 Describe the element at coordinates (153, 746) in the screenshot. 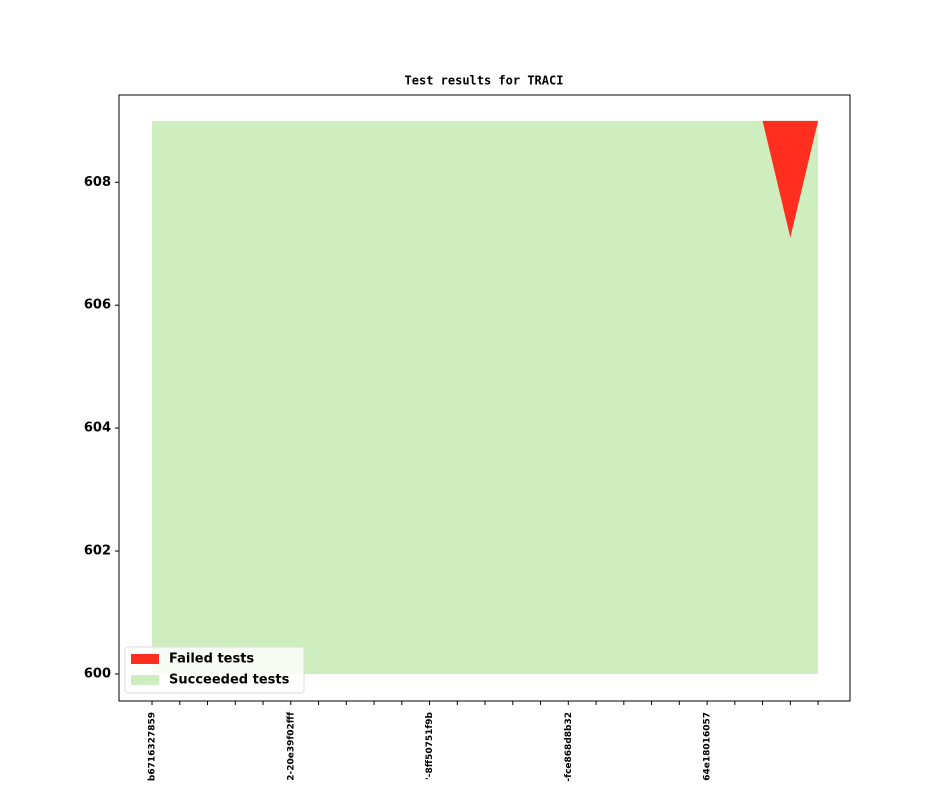

I see `x-tick-label: b6716327859` at that location.